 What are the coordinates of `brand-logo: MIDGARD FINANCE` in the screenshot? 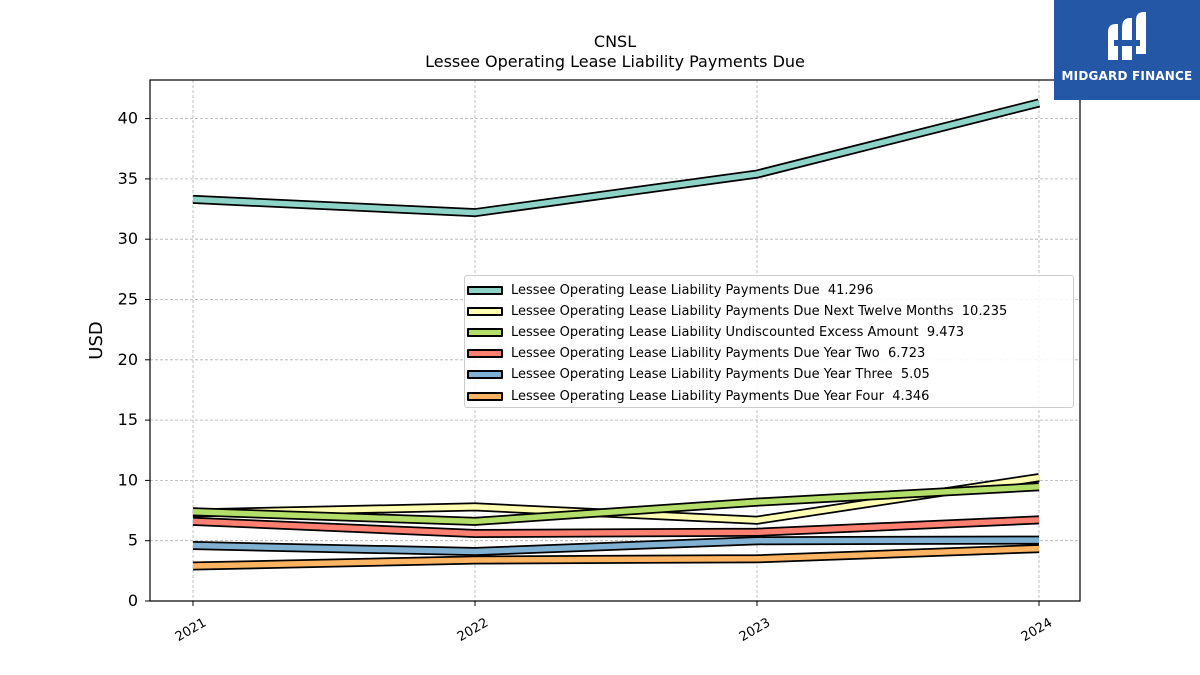 It's located at (1127, 50).